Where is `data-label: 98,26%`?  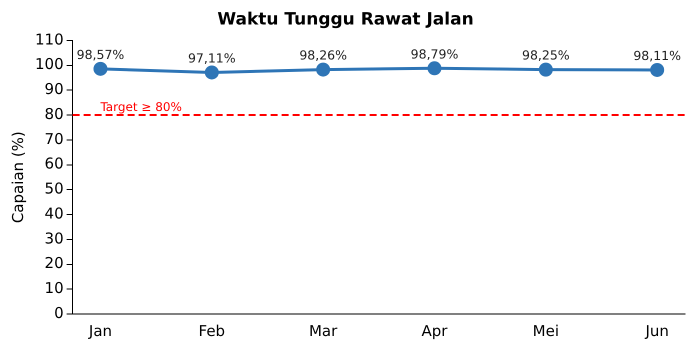
data-label: 98,26% is located at coordinates (323, 55).